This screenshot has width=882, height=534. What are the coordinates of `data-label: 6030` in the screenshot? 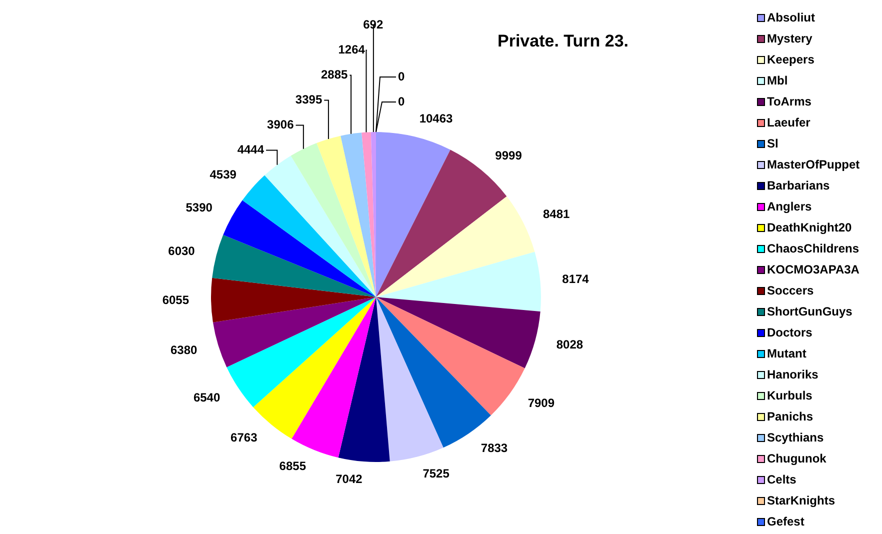 It's located at (182, 251).